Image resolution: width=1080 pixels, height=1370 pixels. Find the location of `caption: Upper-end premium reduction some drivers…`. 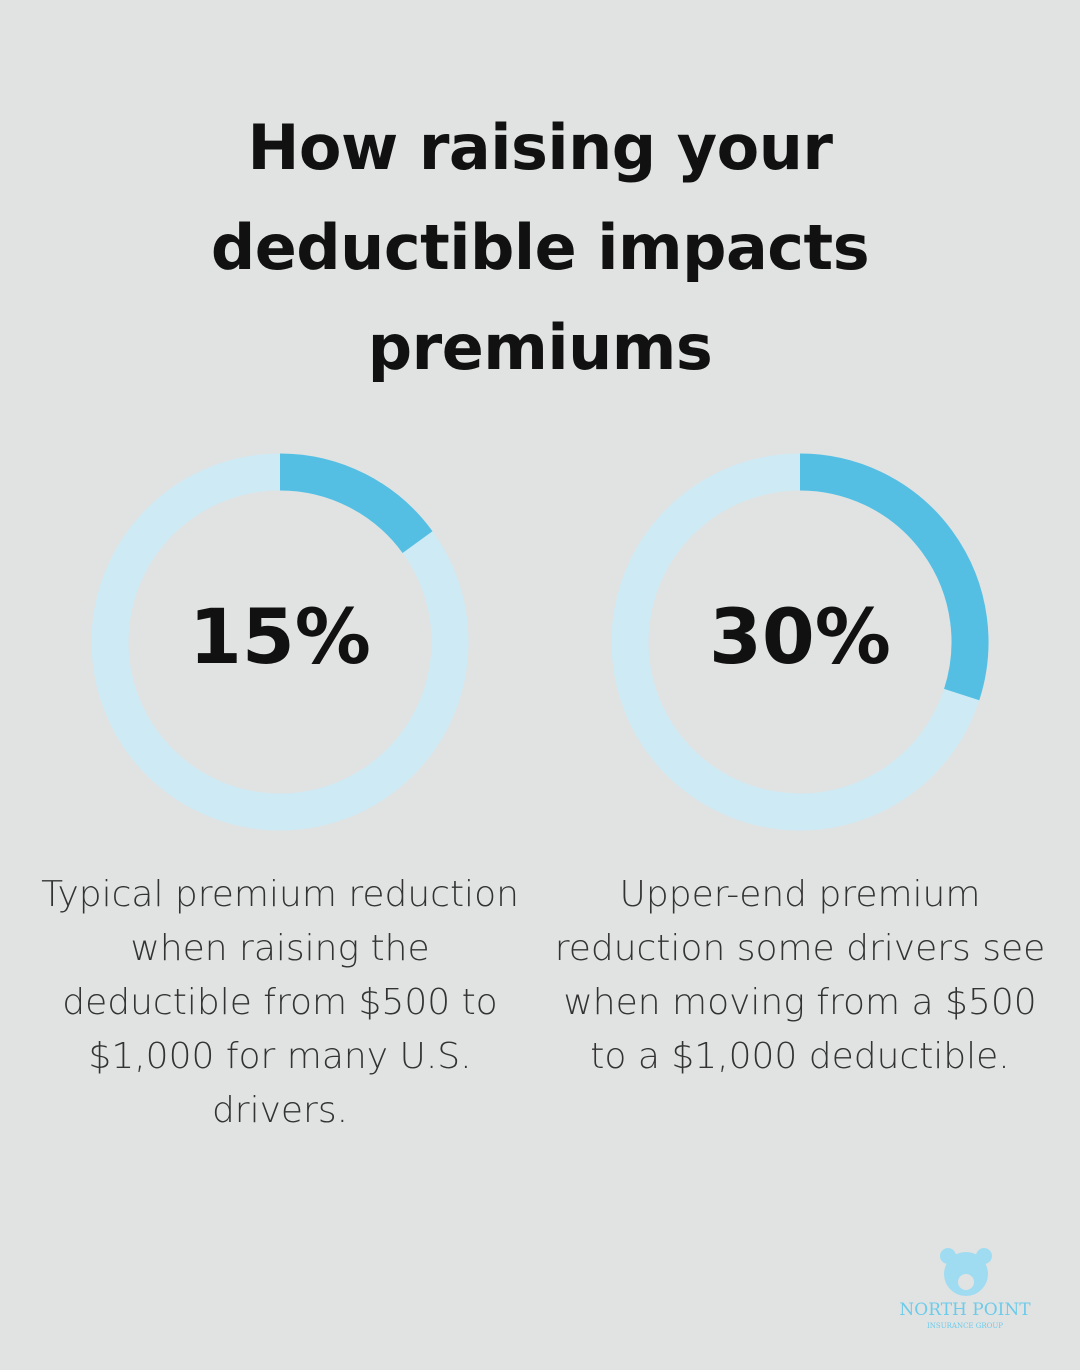

caption: Upper-end premium reduction some drivers… is located at coordinates (800, 975).